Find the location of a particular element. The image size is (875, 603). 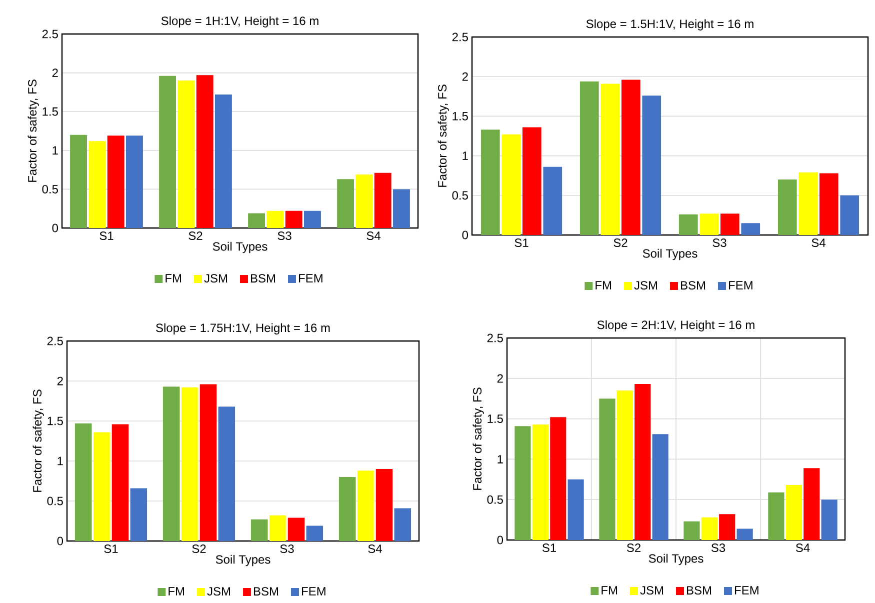

chart-title: Slope = 1.75H:1V, Height = 16 m is located at coordinates (243, 328).